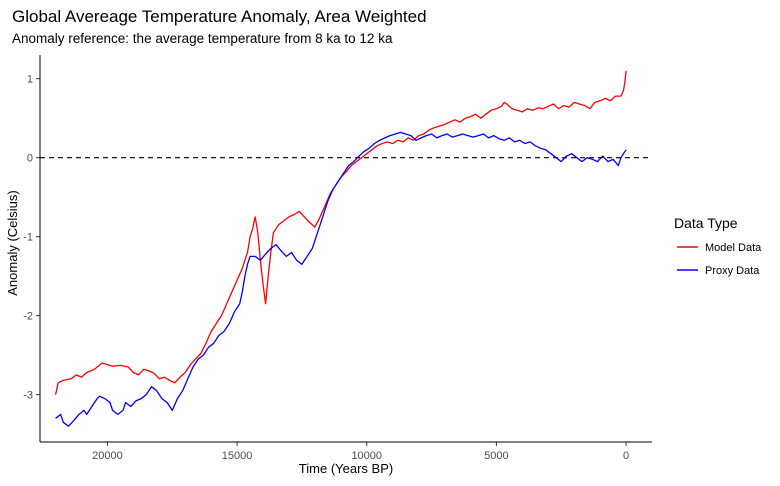  Describe the element at coordinates (626, 456) in the screenshot. I see `x-tick-label: 0` at that location.